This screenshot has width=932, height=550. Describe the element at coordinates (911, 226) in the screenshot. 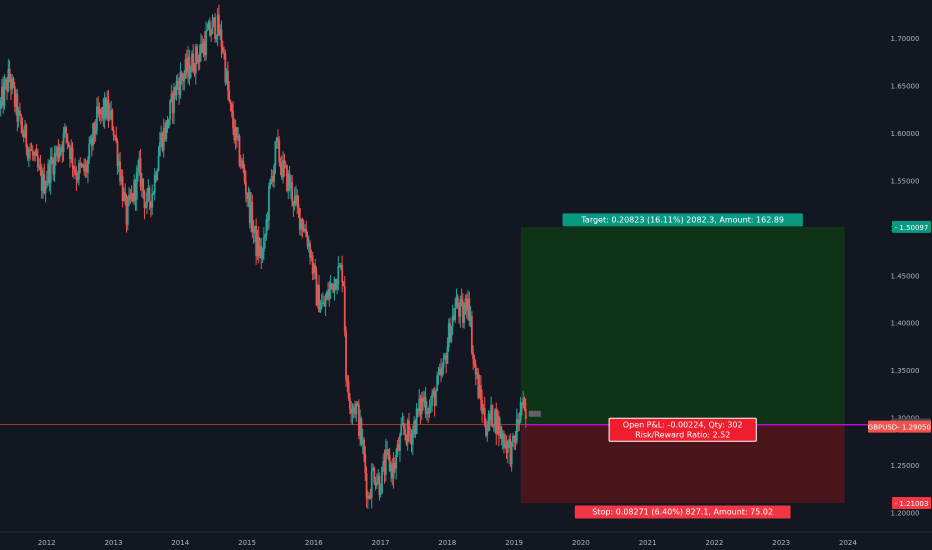

I see `target-price-tag-bg` at that location.